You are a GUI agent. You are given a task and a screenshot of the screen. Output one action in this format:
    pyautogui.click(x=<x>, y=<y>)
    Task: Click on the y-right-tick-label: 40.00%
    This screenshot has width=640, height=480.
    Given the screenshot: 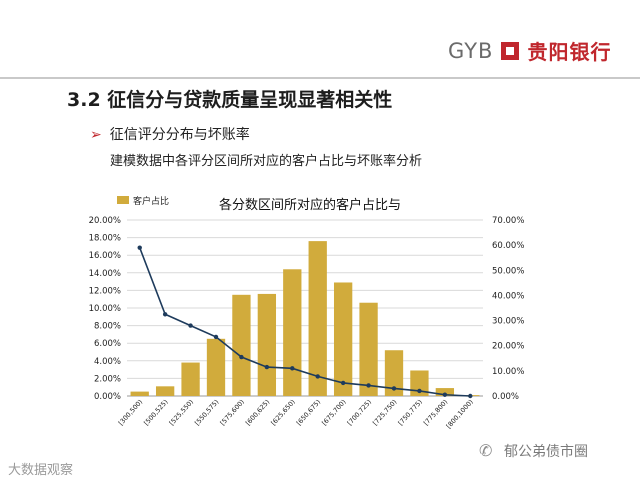 What is the action you would take?
    pyautogui.click(x=508, y=296)
    